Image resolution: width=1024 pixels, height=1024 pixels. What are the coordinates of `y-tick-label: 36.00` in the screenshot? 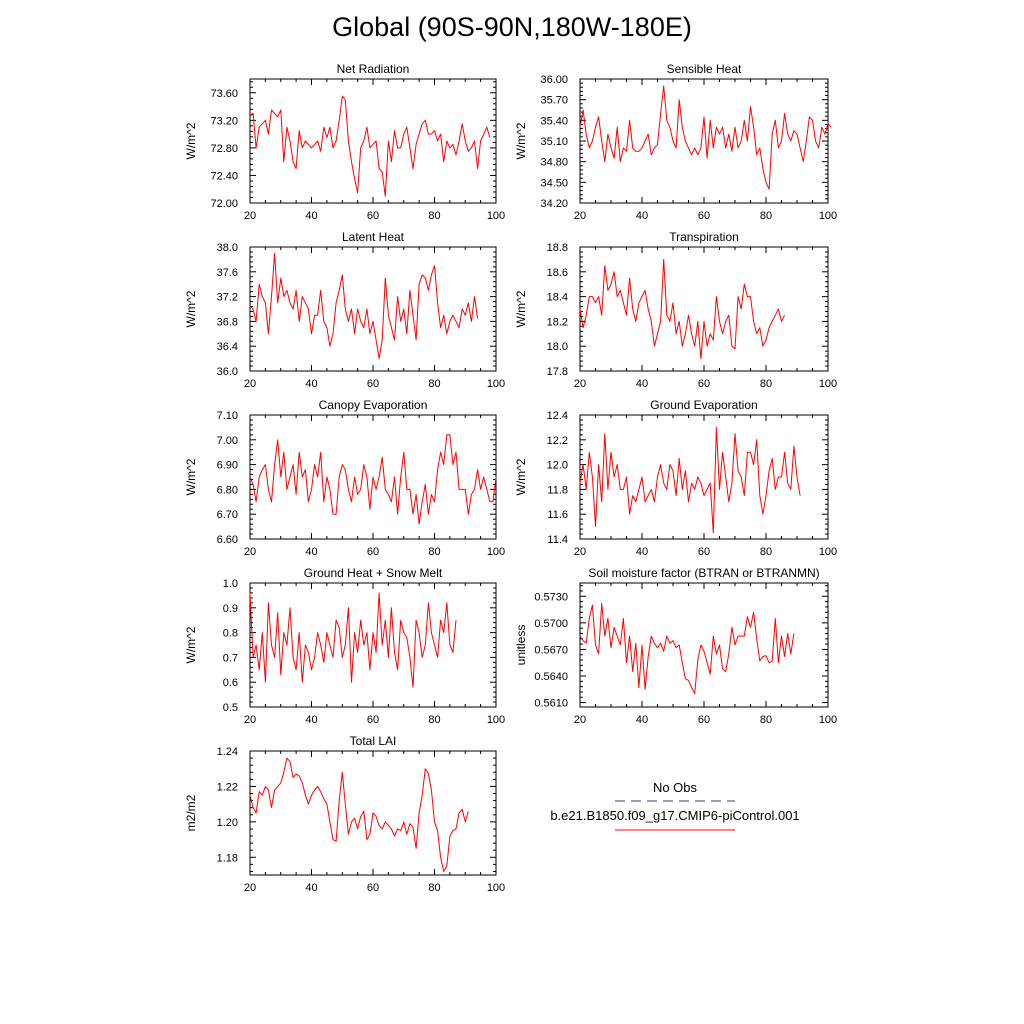 It's located at (554, 80).